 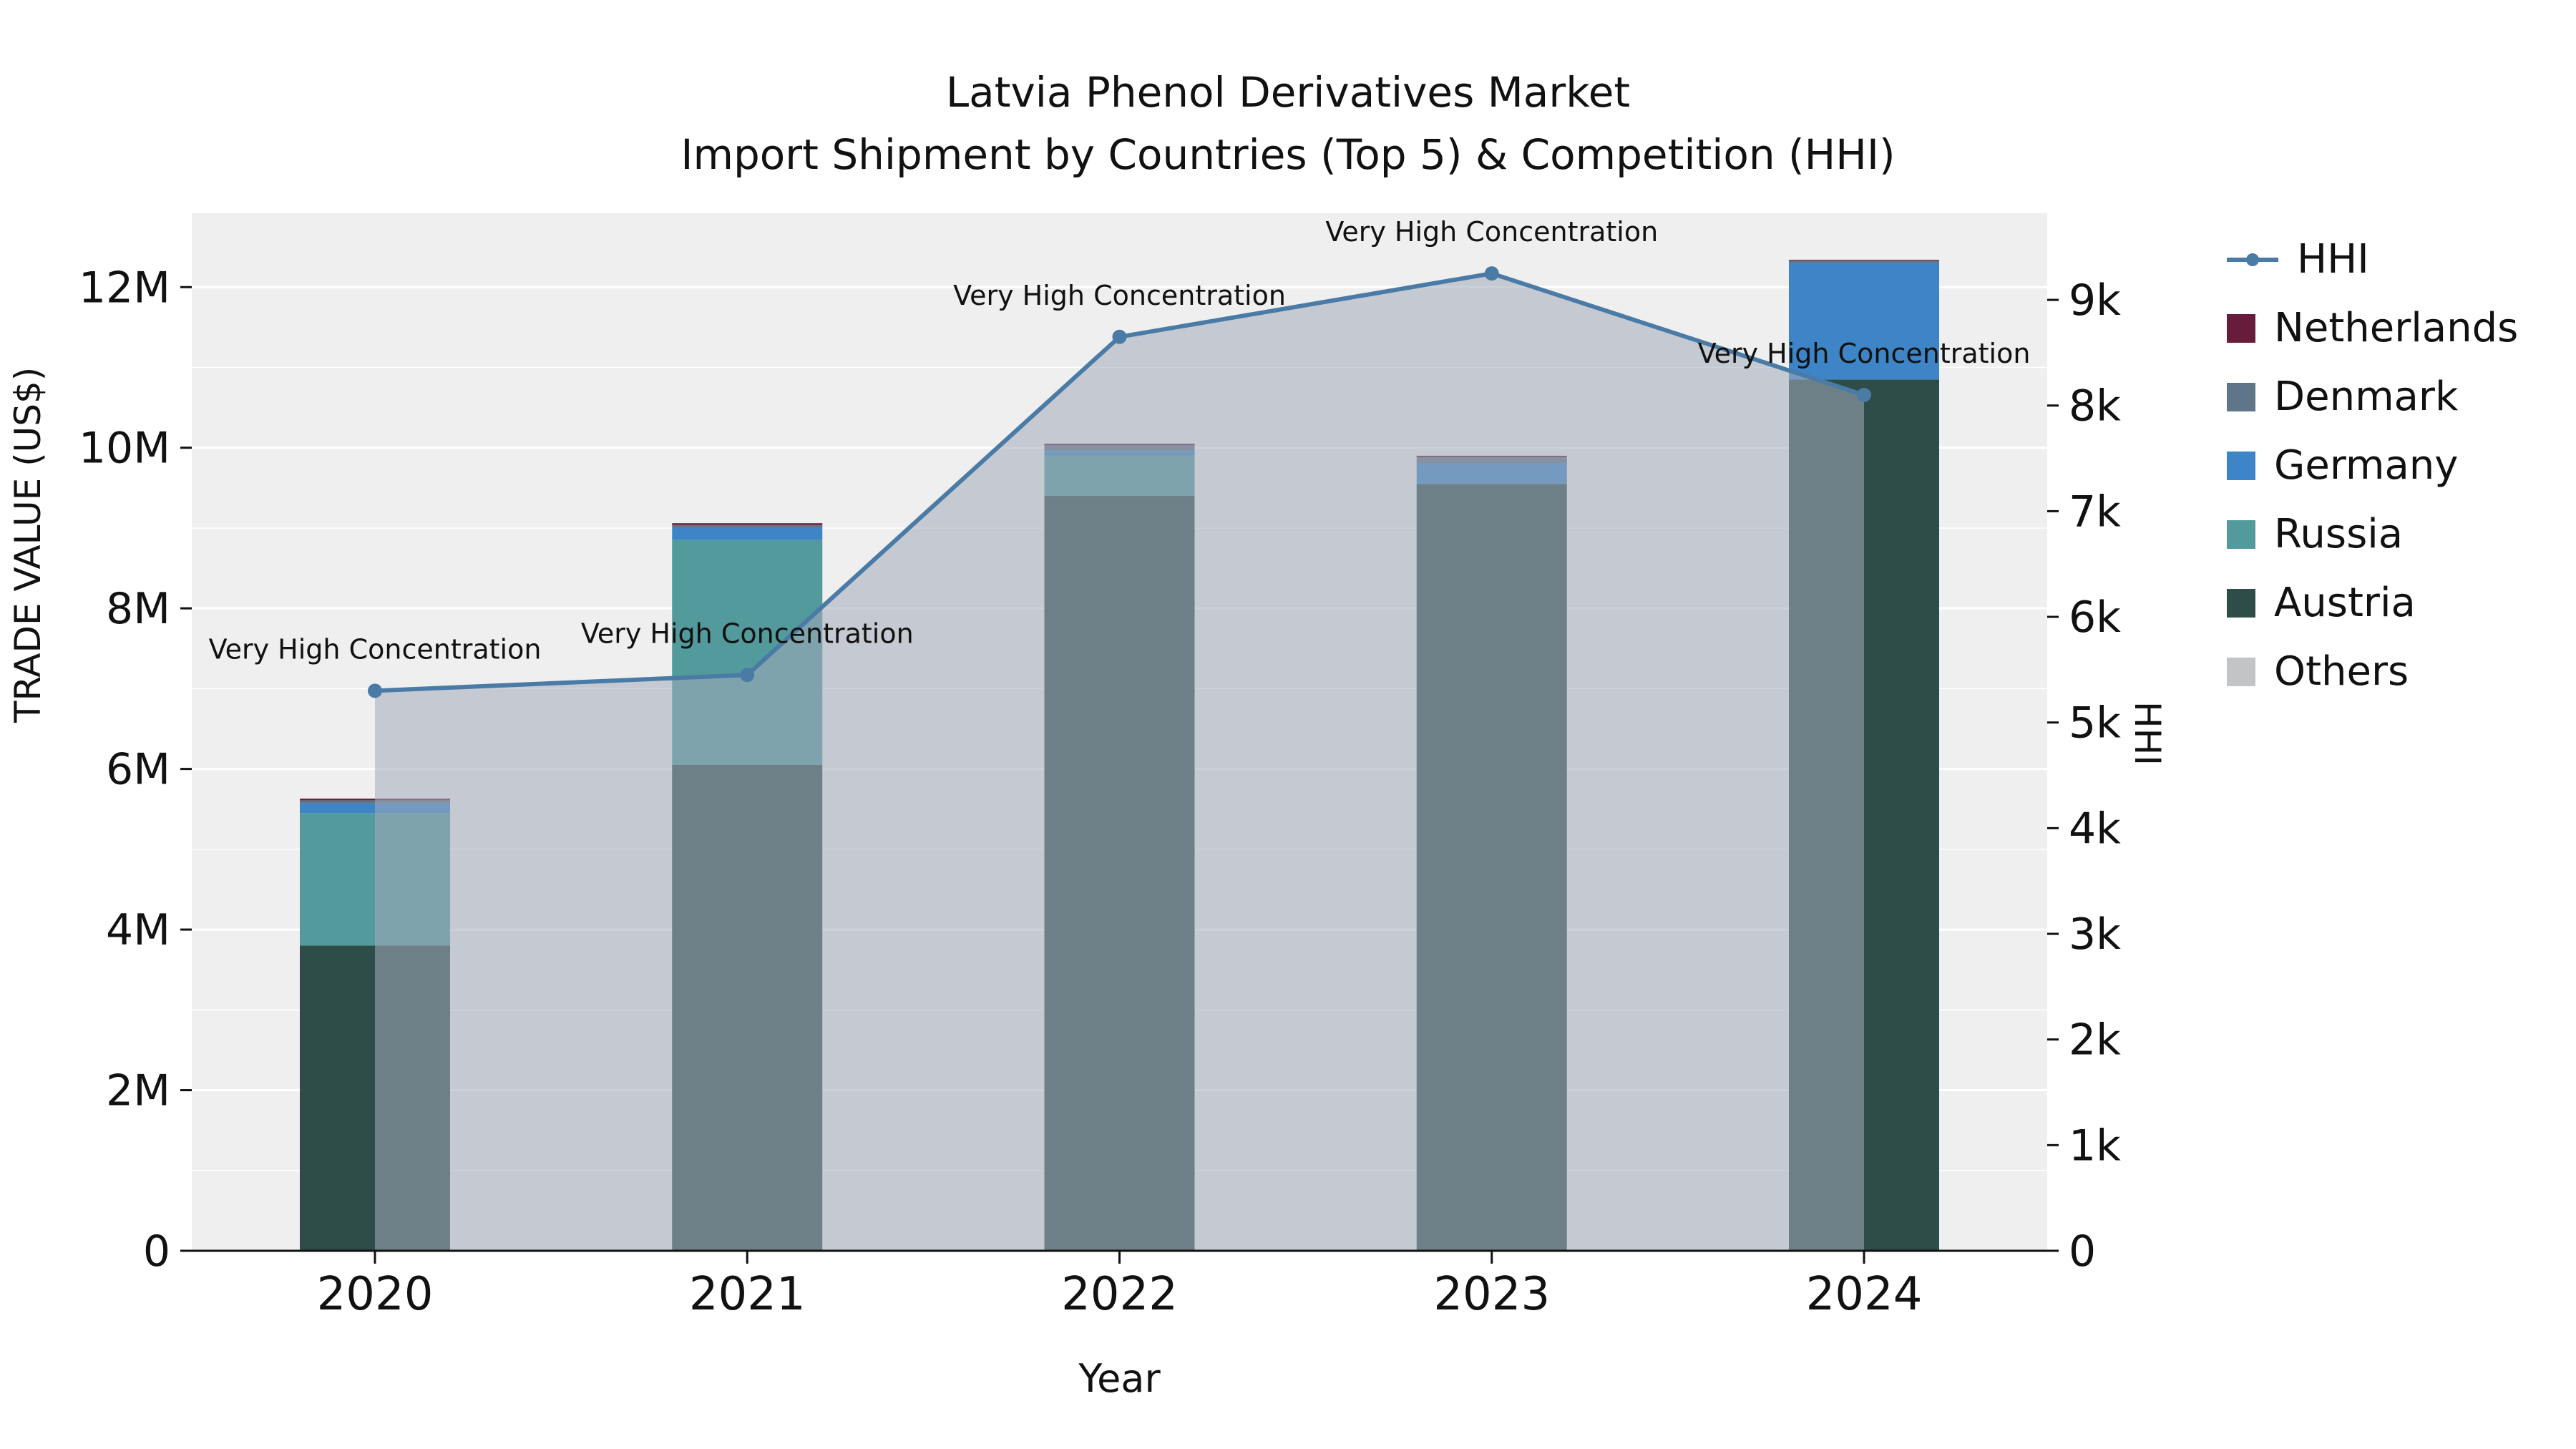 I want to click on y-left-tick-label: 4M, so click(x=138, y=930).